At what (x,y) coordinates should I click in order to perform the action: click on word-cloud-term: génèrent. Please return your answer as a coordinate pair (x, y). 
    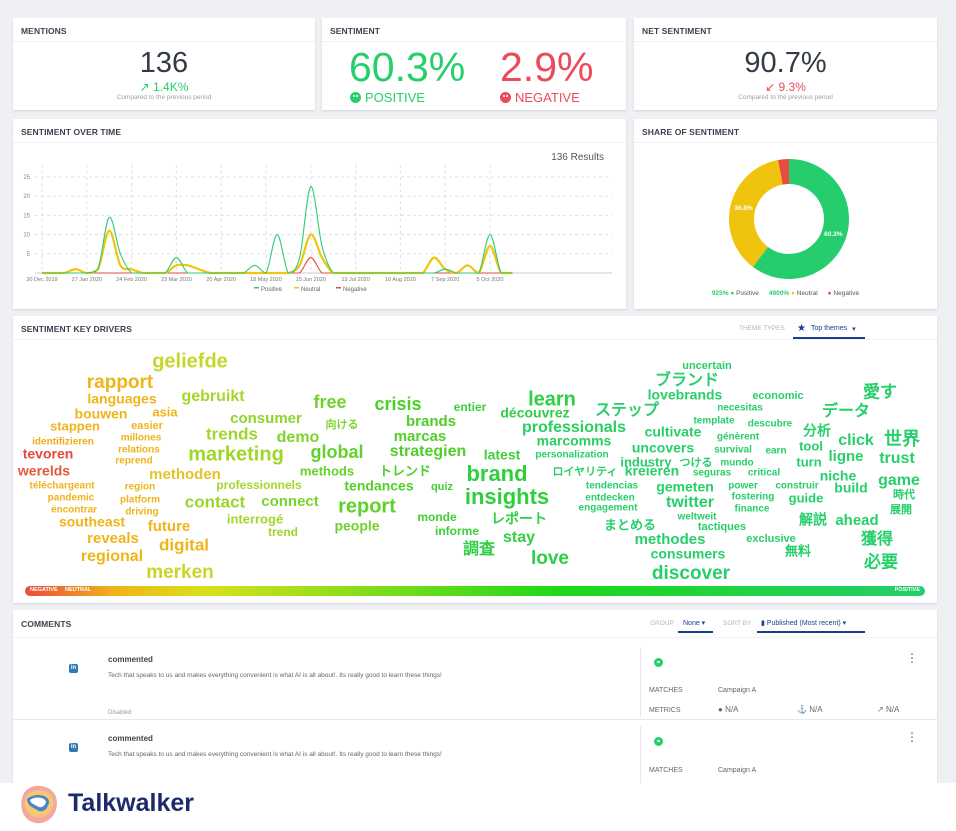
    Looking at the image, I should click on (738, 437).